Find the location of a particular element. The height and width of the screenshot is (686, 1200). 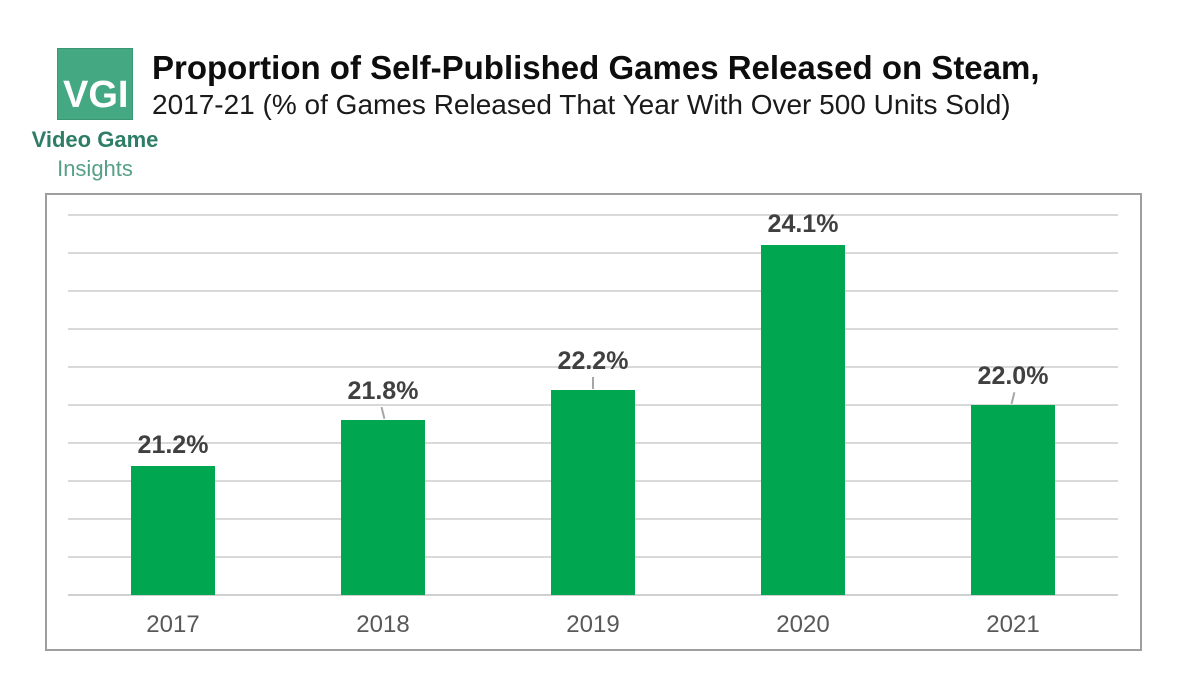

bar-2017 is located at coordinates (173, 530).